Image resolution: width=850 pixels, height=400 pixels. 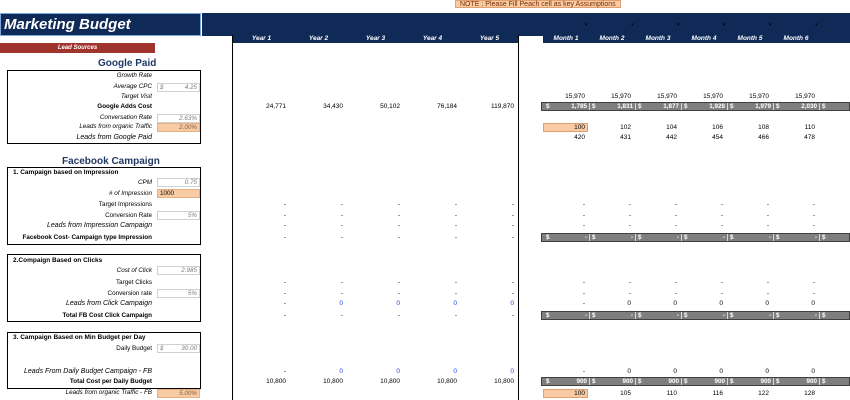 What do you see at coordinates (659, 106) in the screenshot?
I see `google-adds-cost-month: $1,877` at bounding box center [659, 106].